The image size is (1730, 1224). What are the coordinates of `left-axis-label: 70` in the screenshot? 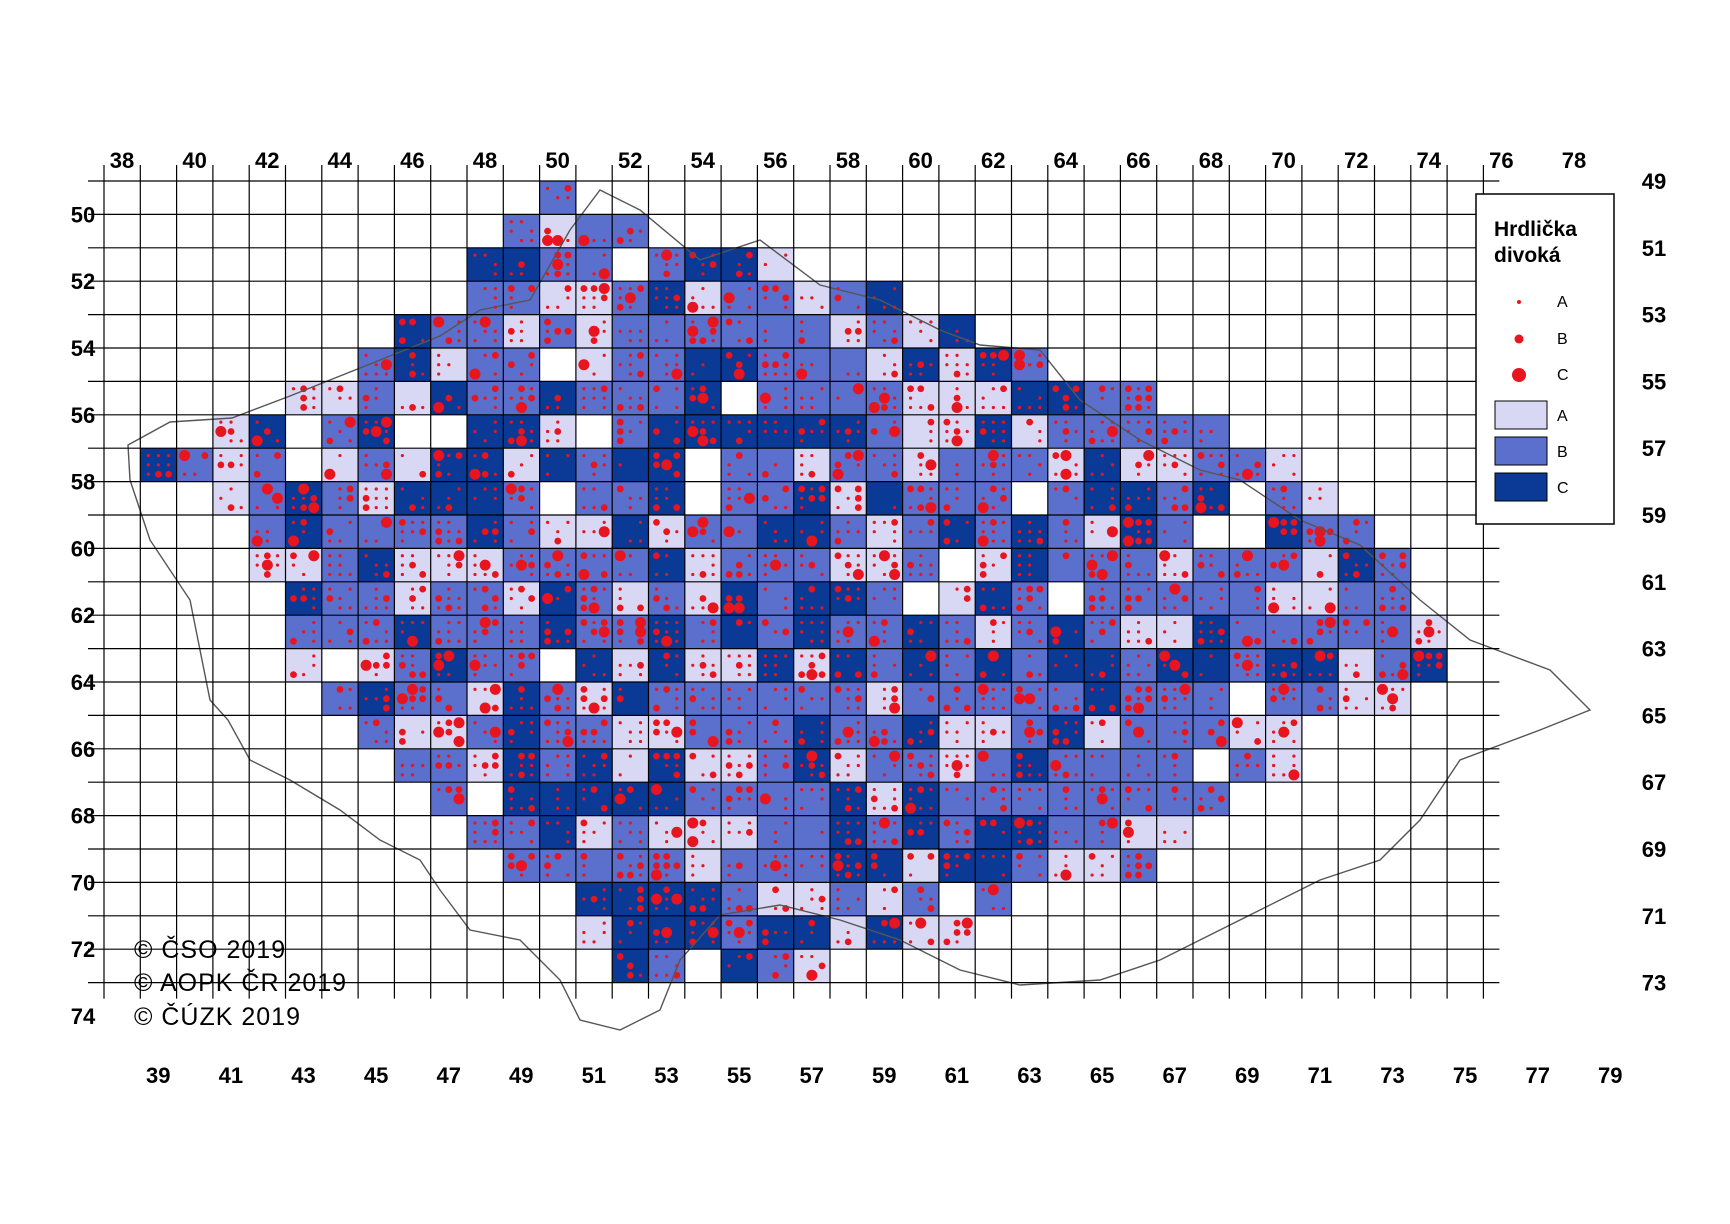 It's located at (83, 882).